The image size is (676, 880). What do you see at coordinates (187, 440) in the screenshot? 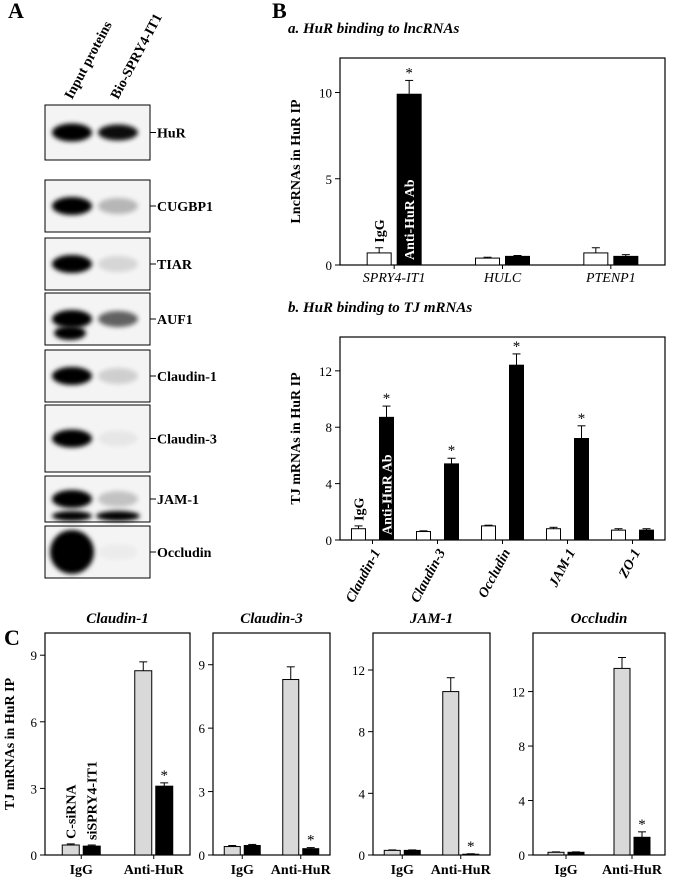
I see `protein-label: Claudin-3` at bounding box center [187, 440].